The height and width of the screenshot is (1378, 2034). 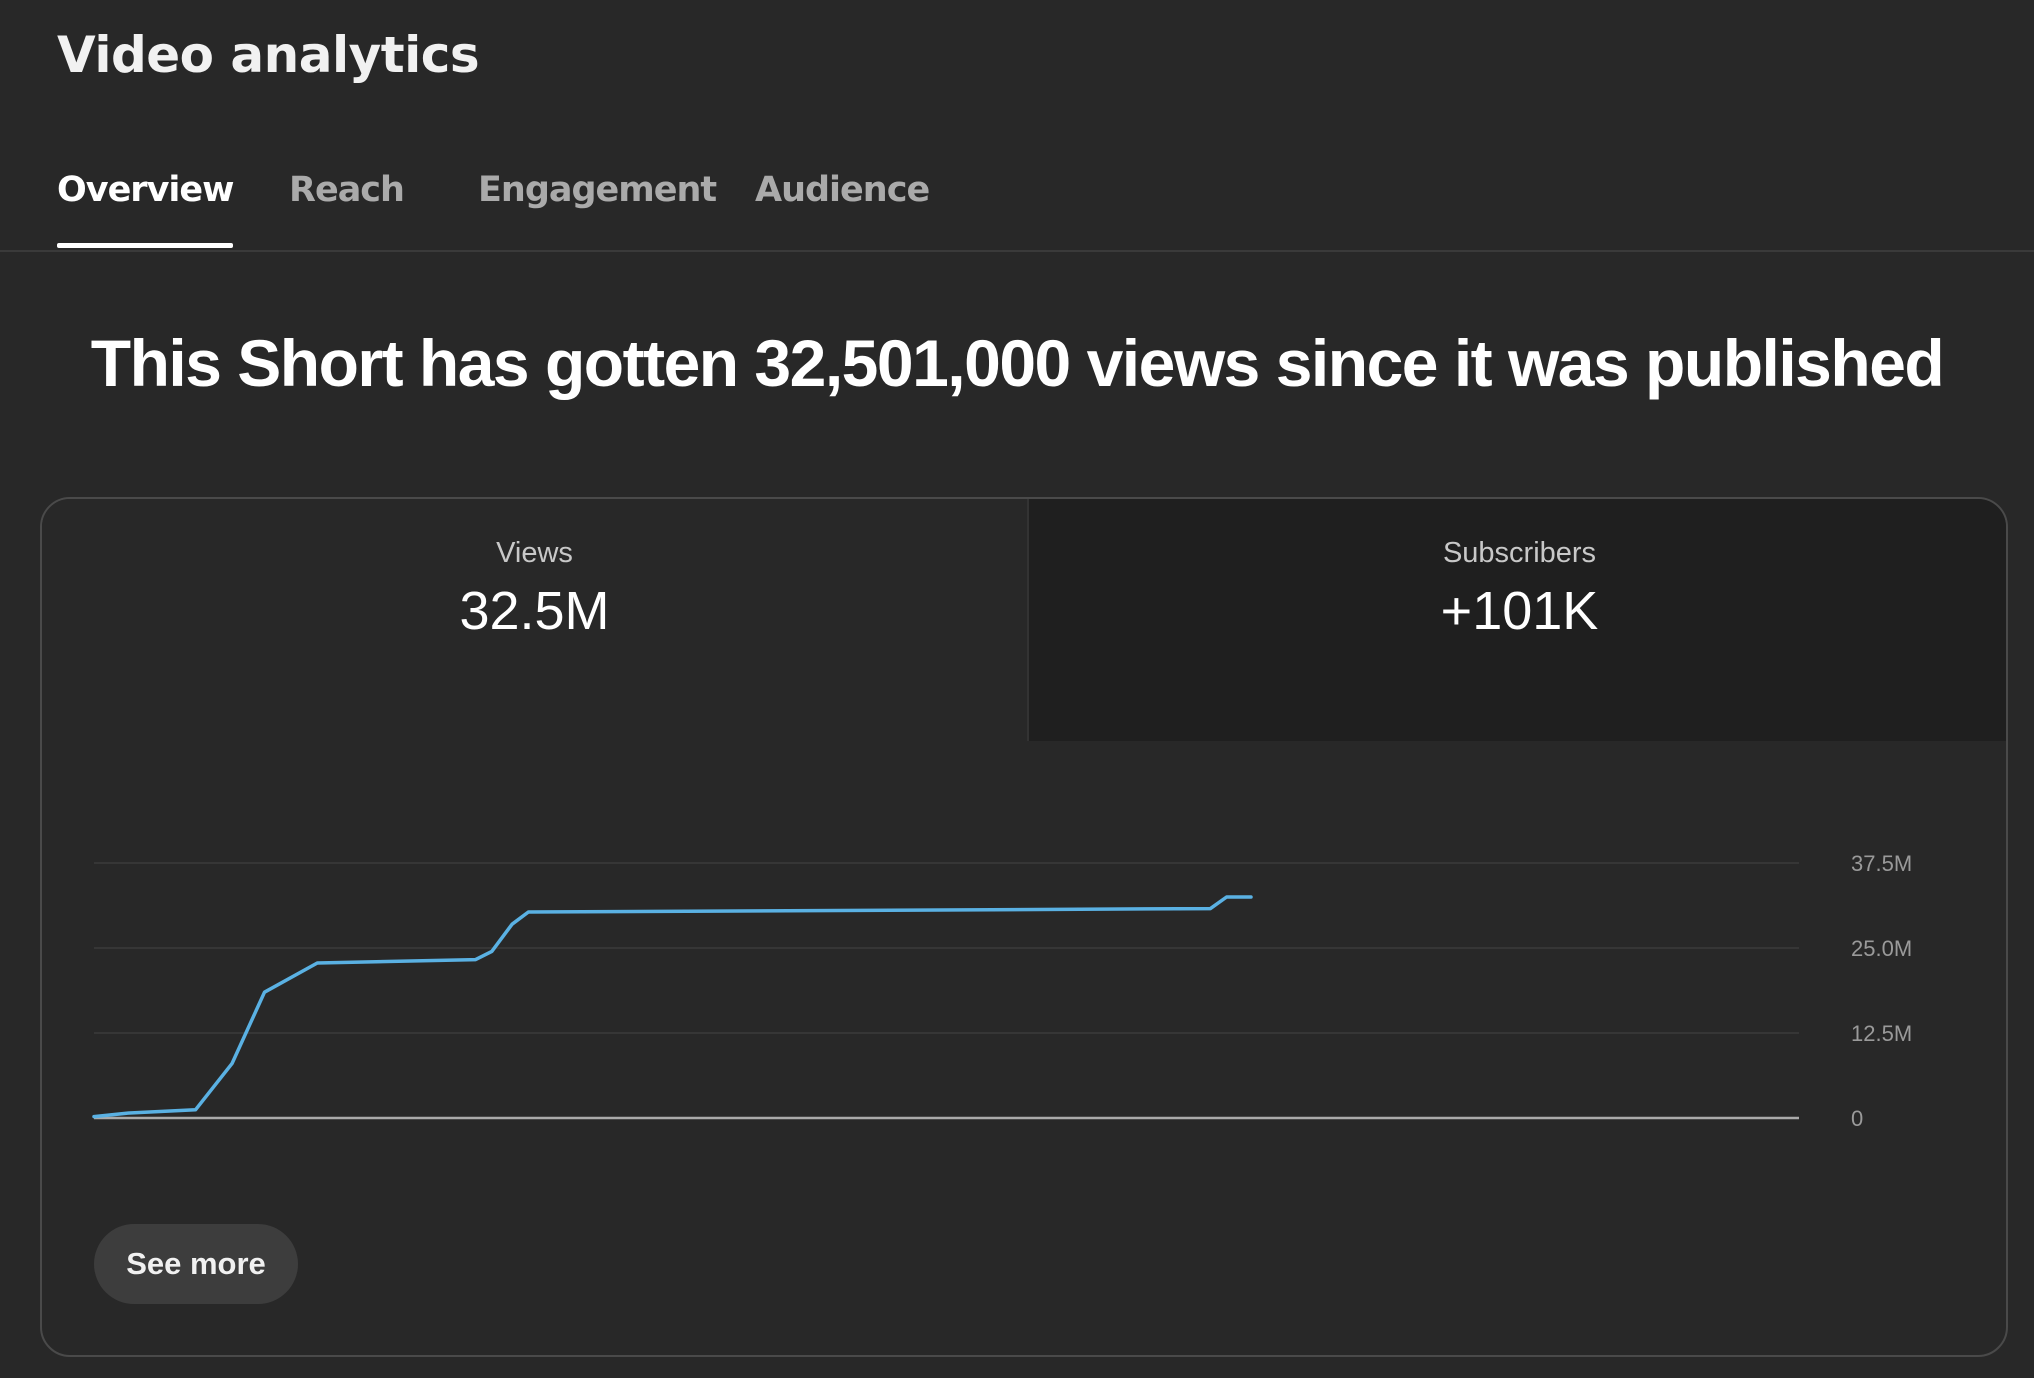 I want to click on tab-audience: Audience, so click(x=842, y=190).